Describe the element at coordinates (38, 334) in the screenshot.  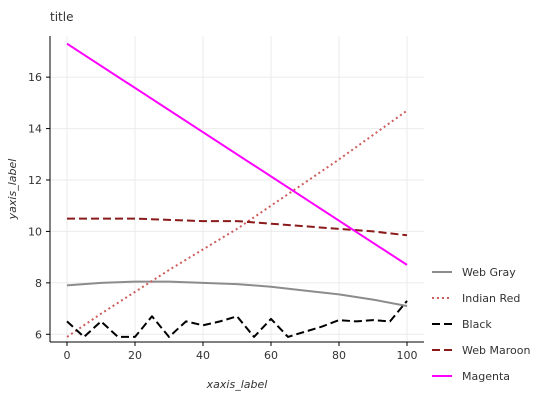
I see `y-tick-label-6: 6` at that location.